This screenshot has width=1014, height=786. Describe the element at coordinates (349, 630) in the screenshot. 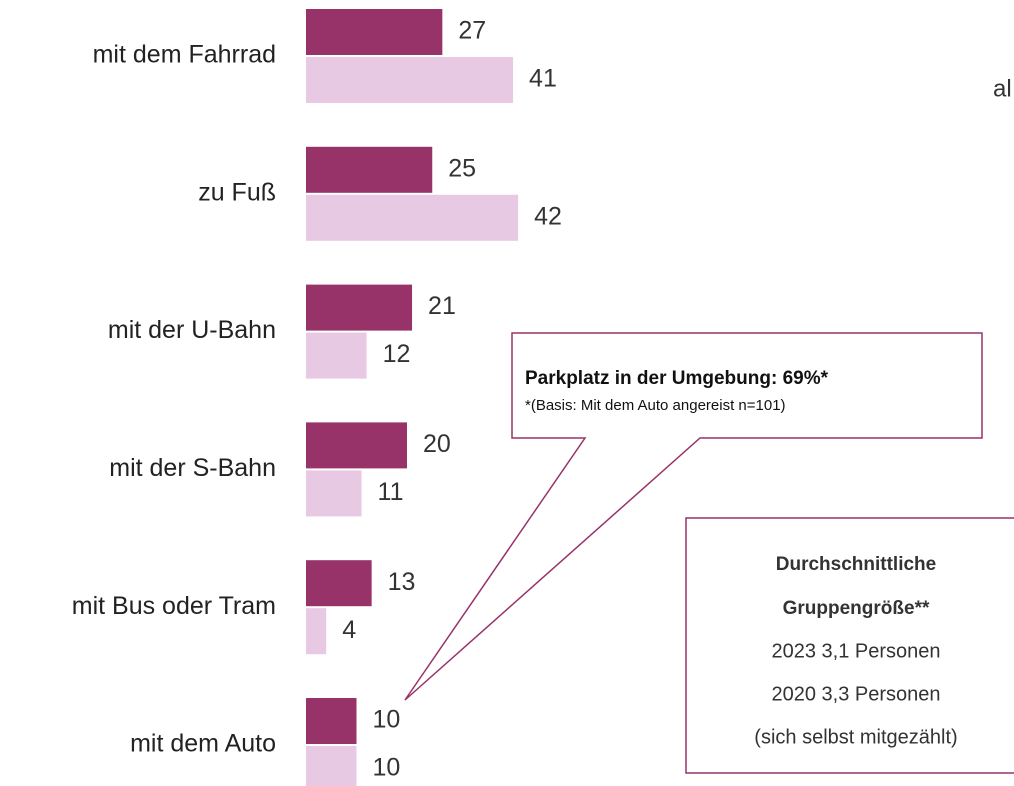

I see `value-label: 4` at that location.